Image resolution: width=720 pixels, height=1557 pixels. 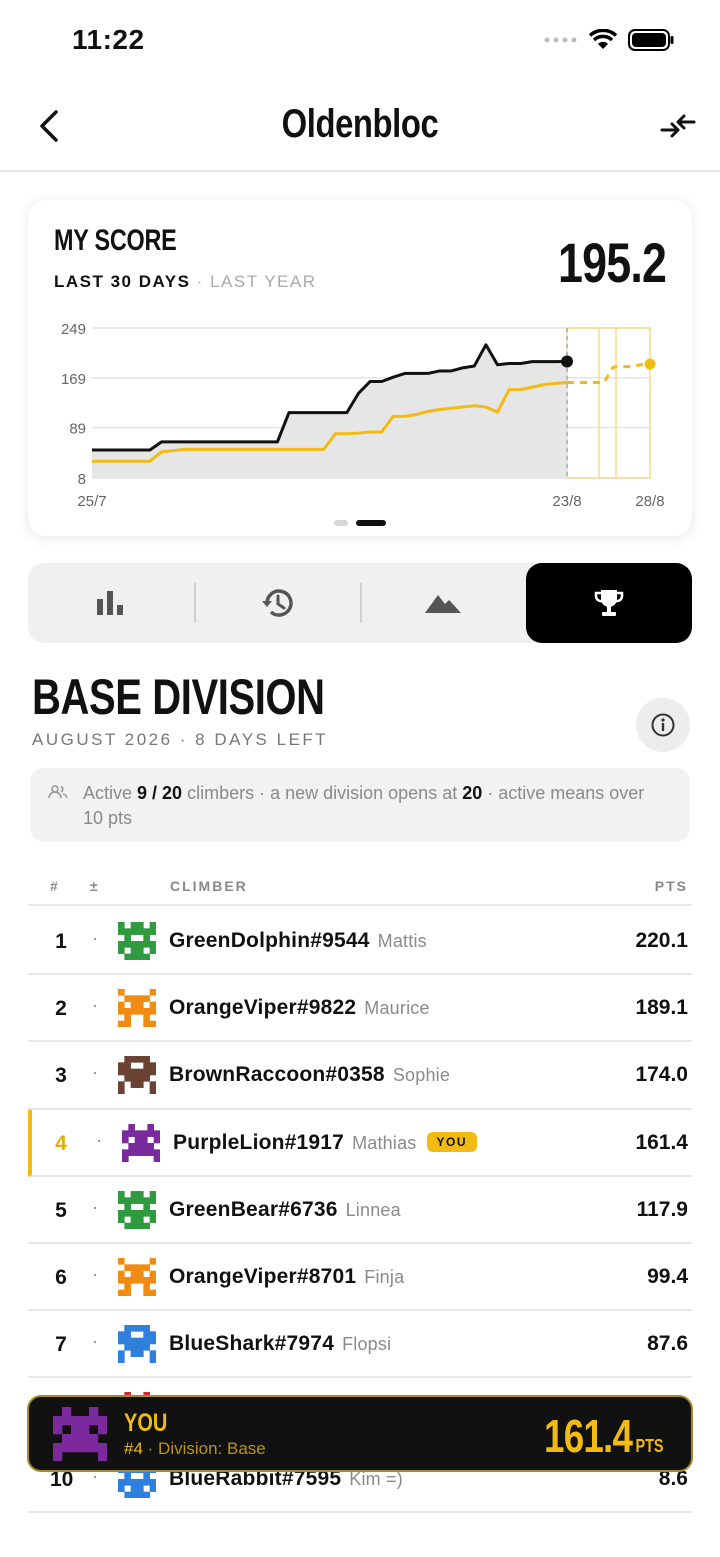 What do you see at coordinates (298, 941) in the screenshot?
I see `row-climber: GreenDolphin#9544 Mattis` at bounding box center [298, 941].